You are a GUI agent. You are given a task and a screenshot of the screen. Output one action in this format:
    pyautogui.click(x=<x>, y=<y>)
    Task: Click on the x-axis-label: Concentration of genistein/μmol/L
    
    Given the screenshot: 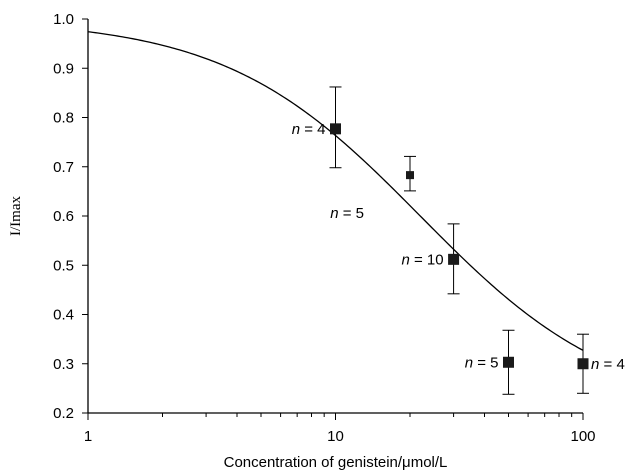 What is the action you would take?
    pyautogui.click(x=336, y=462)
    